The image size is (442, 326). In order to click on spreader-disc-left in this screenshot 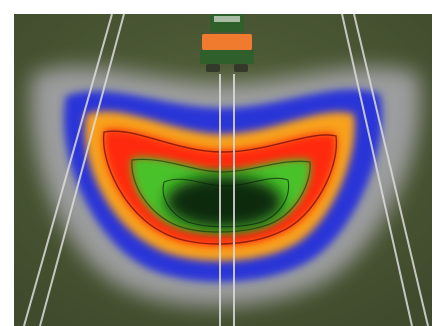, I will do `click(213, 68)`.